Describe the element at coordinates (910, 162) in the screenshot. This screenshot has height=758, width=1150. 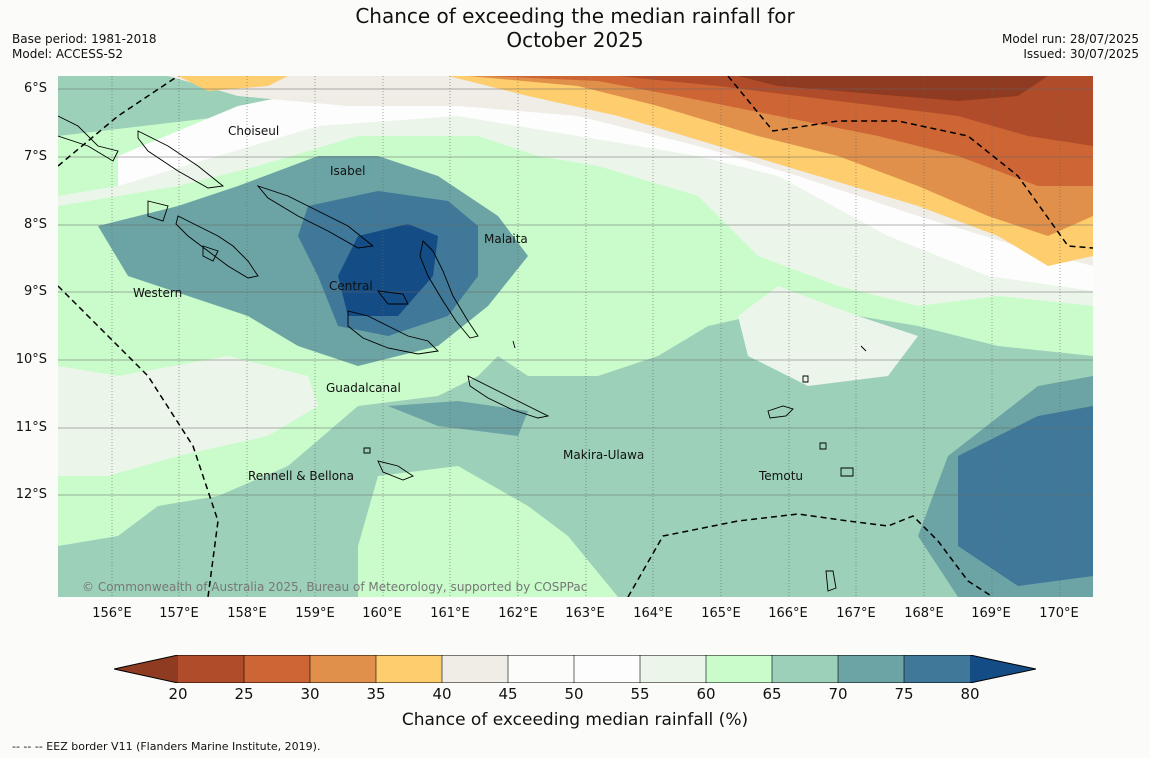
I see `eez-border-north` at that location.